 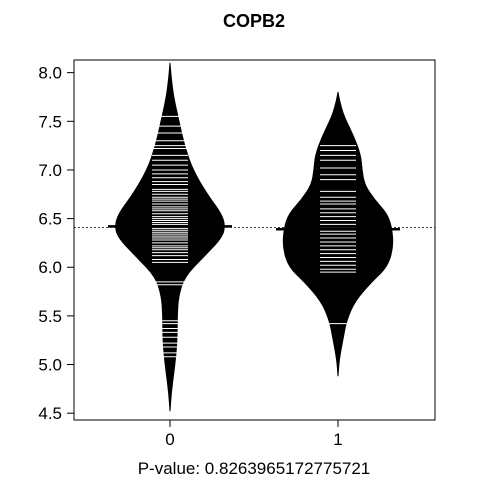 I want to click on y-tick-label: 6.5, so click(x=50, y=219).